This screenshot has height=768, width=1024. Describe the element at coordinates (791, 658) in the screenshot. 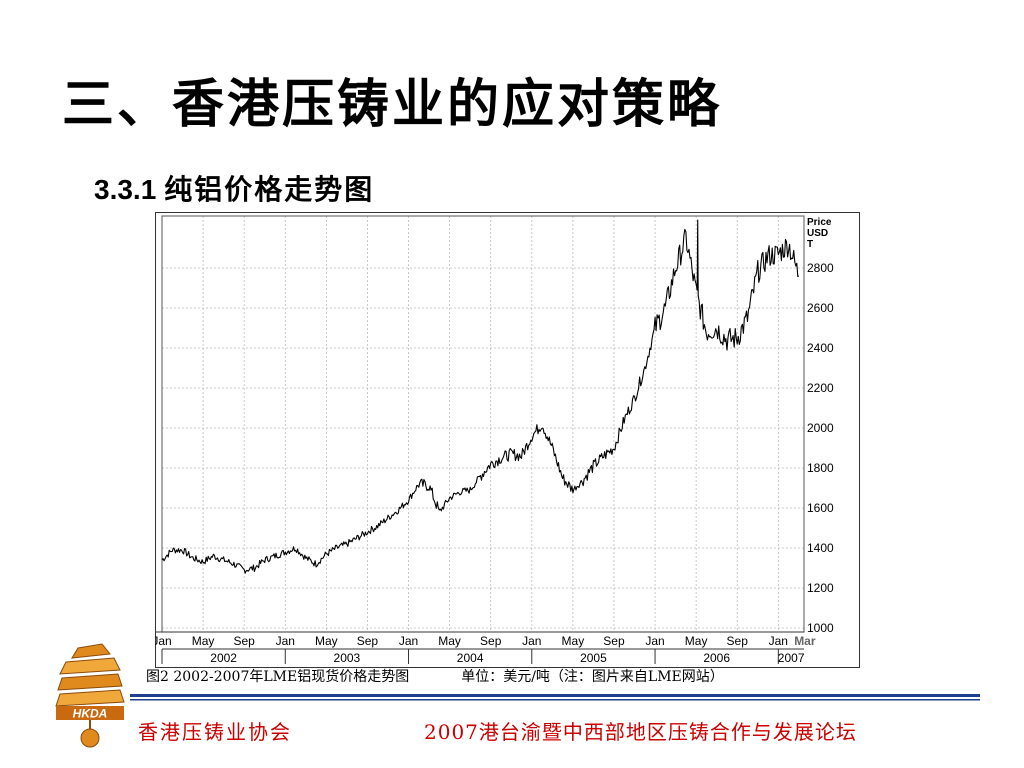

I see `year-label: 2007` at that location.